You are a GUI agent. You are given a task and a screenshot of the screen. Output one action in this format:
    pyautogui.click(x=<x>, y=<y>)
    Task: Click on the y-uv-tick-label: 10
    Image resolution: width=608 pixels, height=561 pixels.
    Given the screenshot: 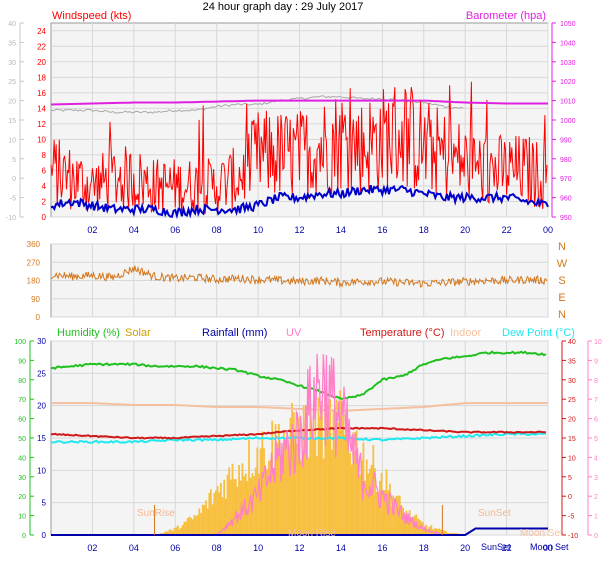 What is the action you would take?
    pyautogui.click(x=598, y=342)
    